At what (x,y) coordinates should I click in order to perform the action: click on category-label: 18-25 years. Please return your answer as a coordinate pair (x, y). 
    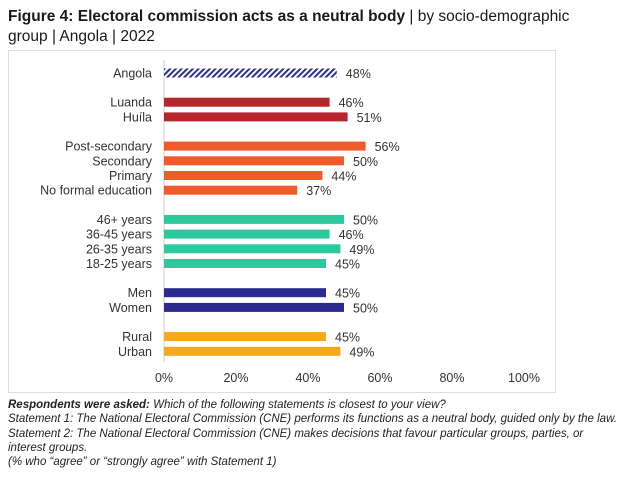
    Looking at the image, I should click on (119, 264).